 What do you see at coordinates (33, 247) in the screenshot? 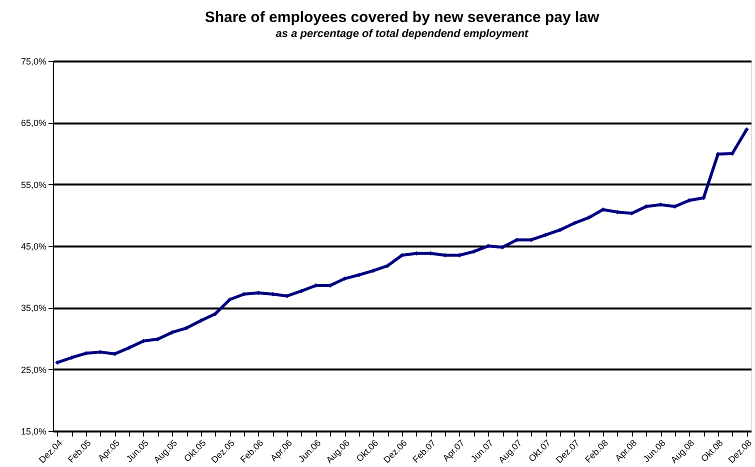
I see `y-tick-label: 45,0%` at bounding box center [33, 247].